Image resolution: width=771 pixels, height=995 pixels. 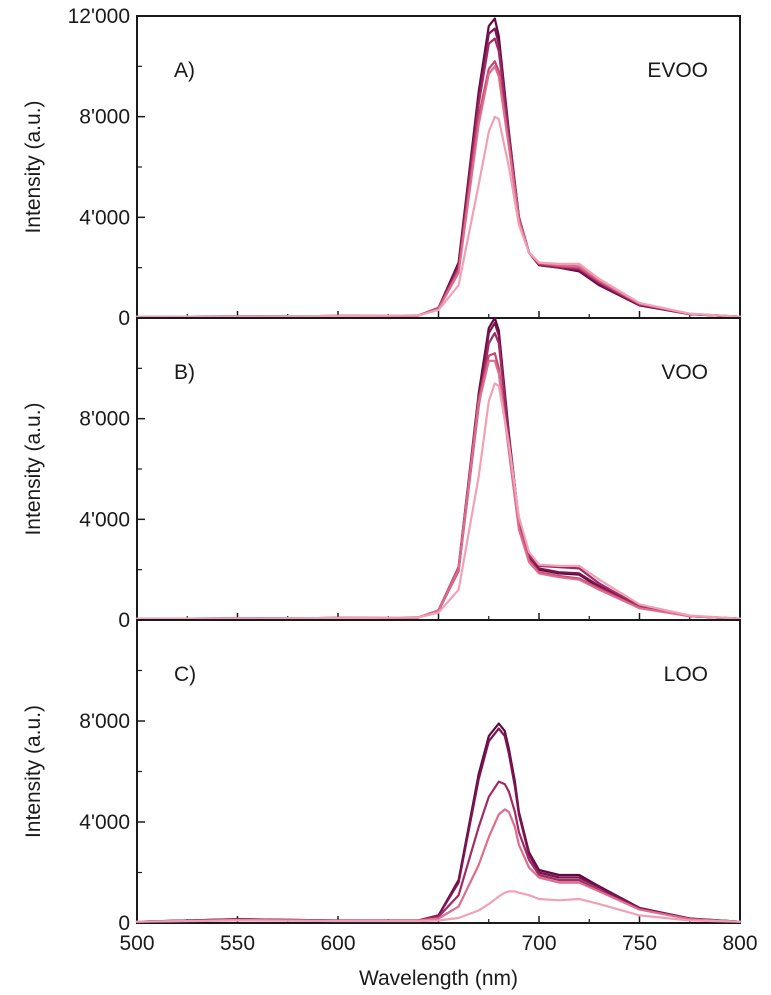 I want to click on x-tick-label: 700, so click(x=538, y=943).